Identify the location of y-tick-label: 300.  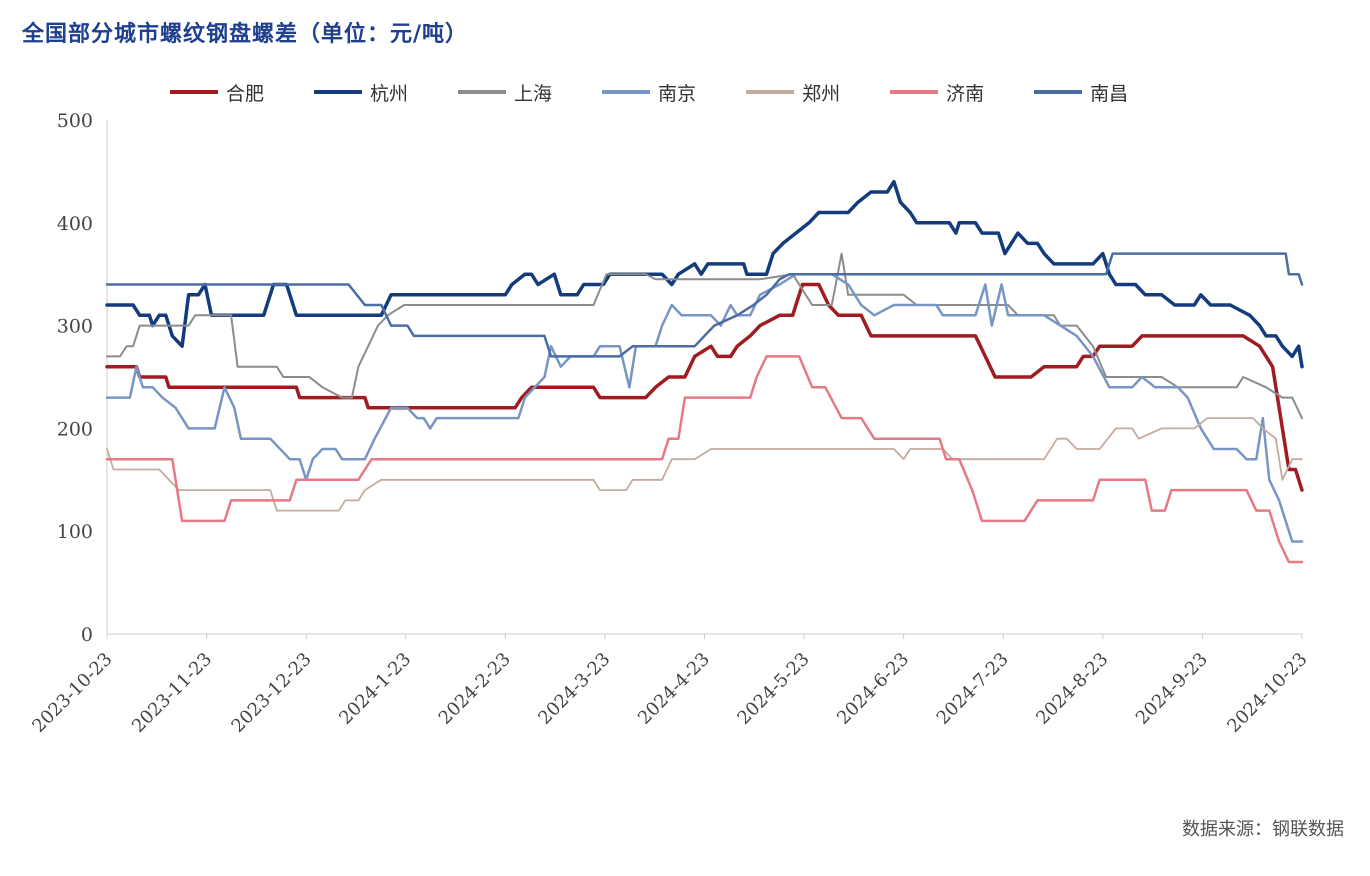
(75, 327).